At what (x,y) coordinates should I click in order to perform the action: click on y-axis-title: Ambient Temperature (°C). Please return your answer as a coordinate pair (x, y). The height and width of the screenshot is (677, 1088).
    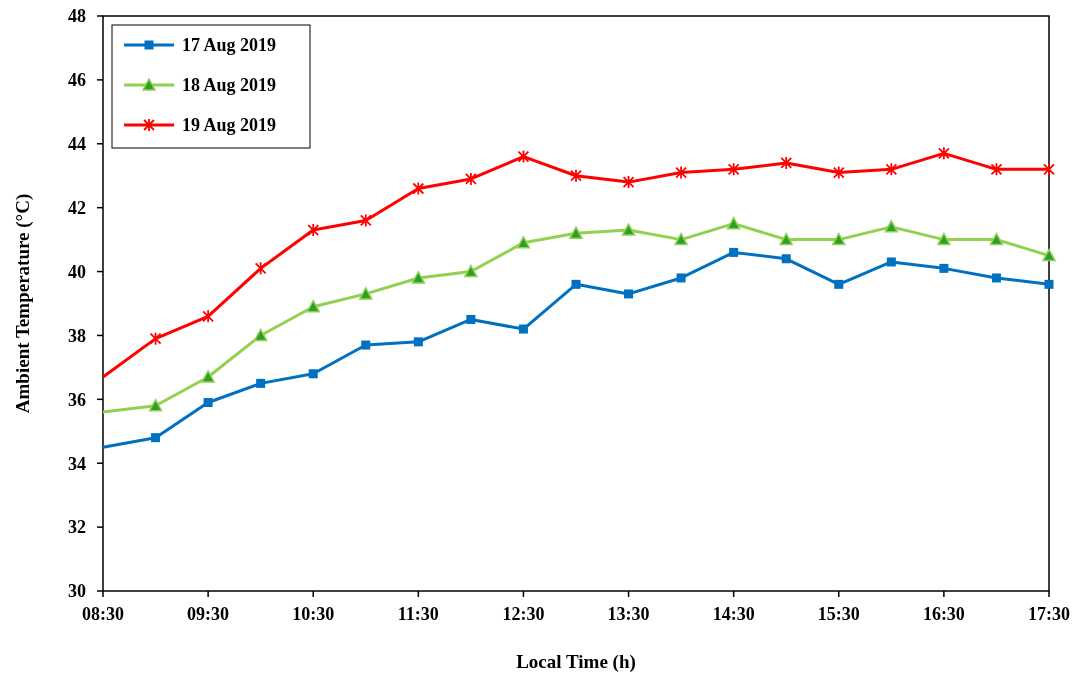
    Looking at the image, I should click on (23, 303).